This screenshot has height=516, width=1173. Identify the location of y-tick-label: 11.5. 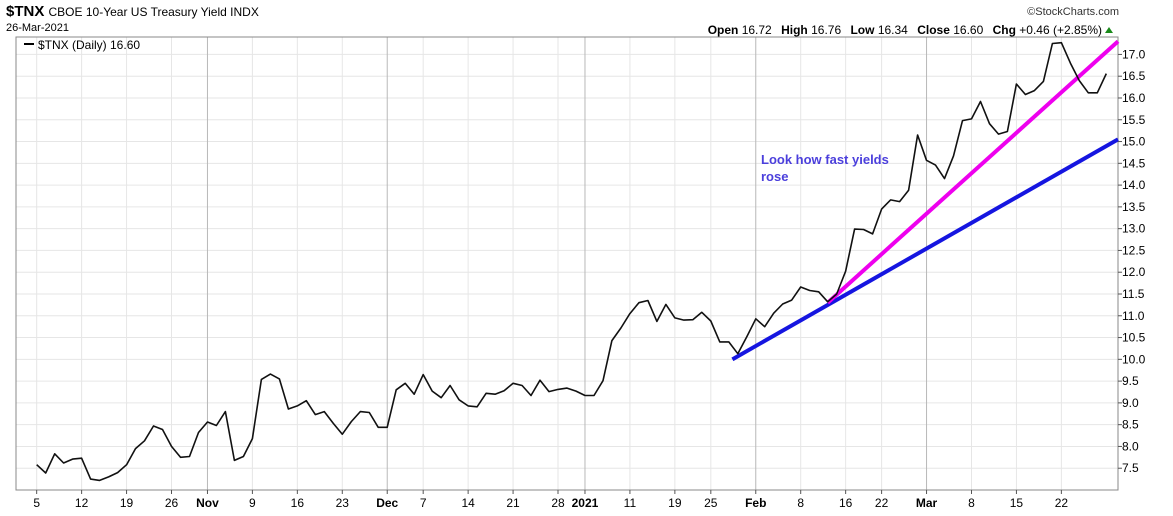
(1133, 294).